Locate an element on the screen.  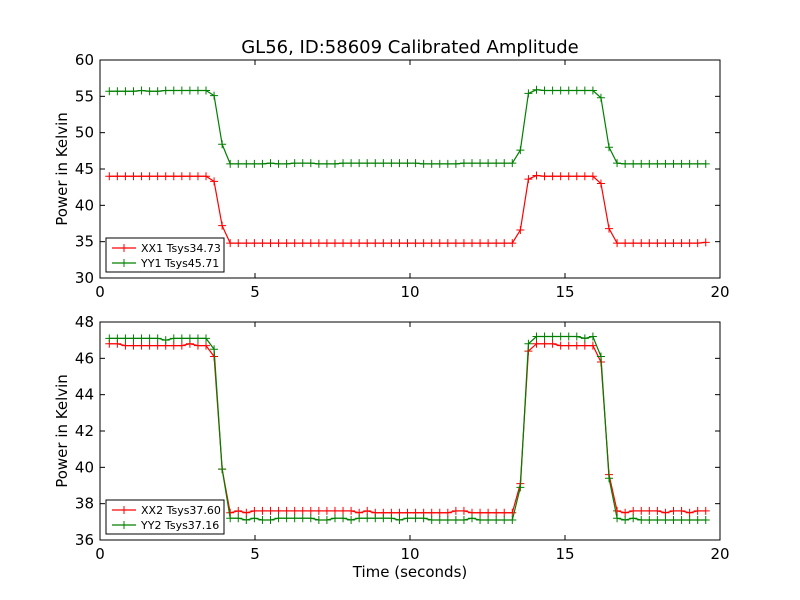
legend-label-1-1: XX1 Tsys34.73 is located at coordinates (181, 248).